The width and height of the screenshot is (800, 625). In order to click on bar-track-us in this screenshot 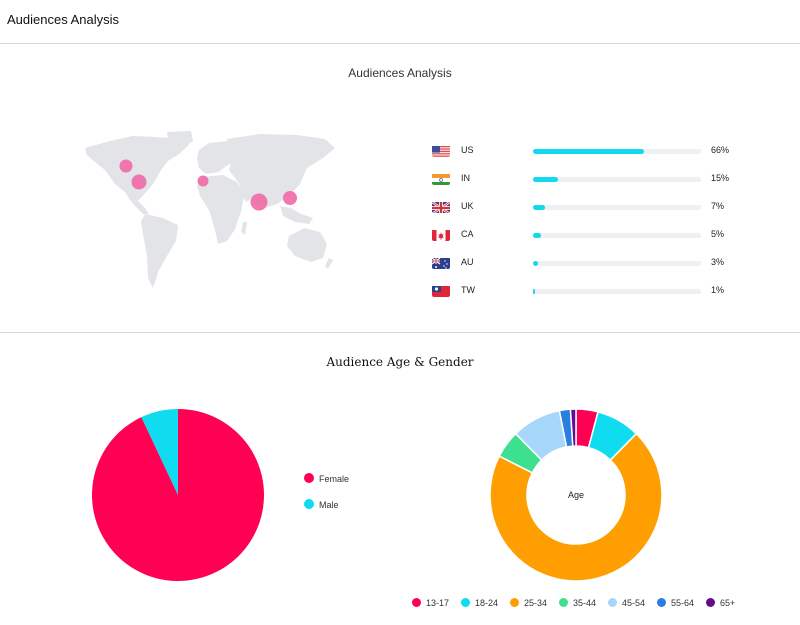, I will do `click(617, 151)`.